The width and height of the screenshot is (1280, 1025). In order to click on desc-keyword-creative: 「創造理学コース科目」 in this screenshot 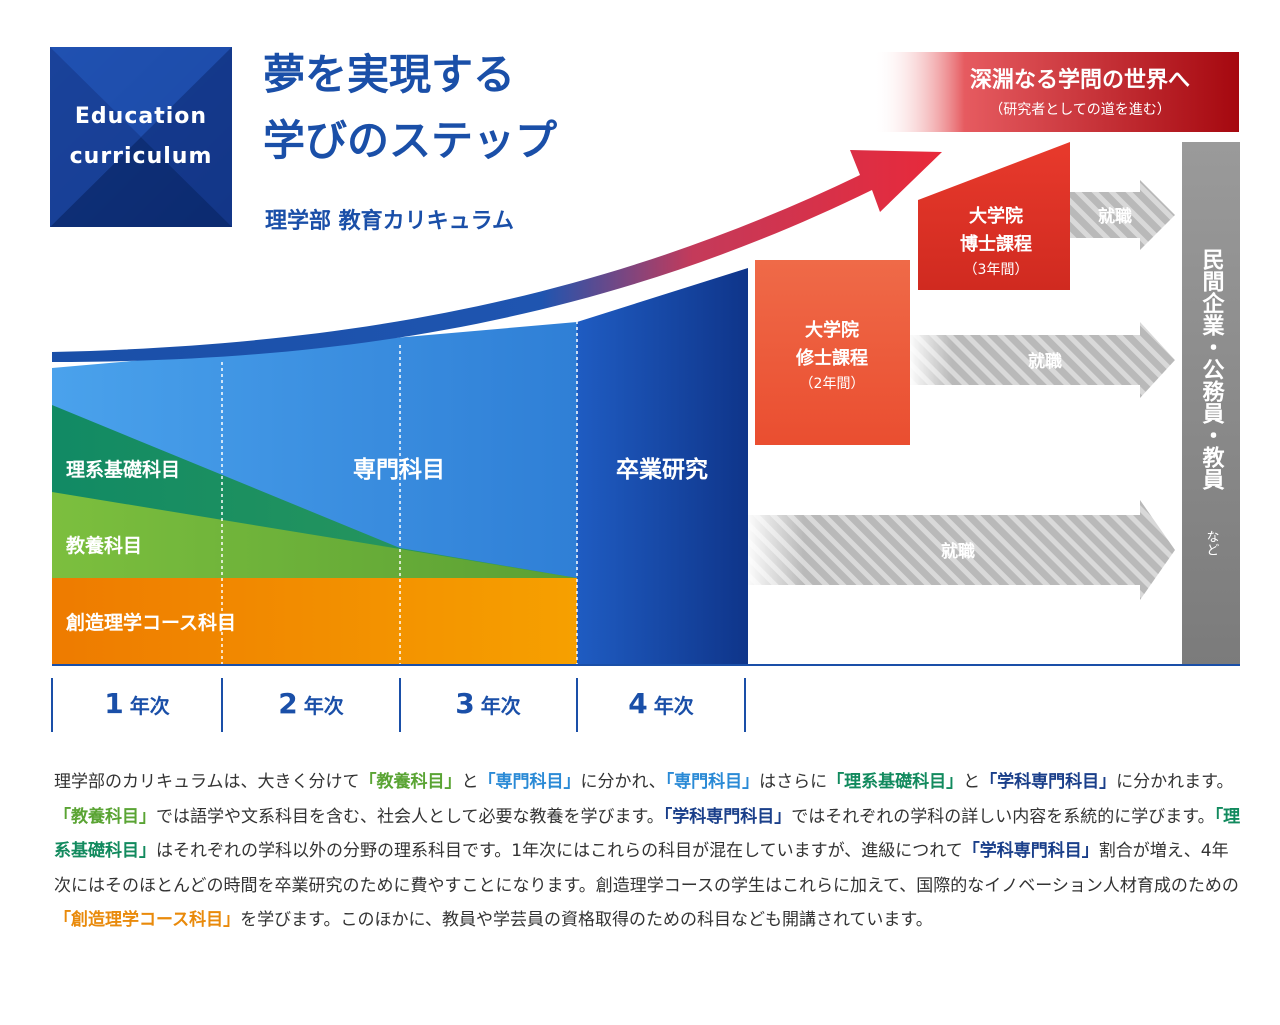, I will do `click(147, 920)`.